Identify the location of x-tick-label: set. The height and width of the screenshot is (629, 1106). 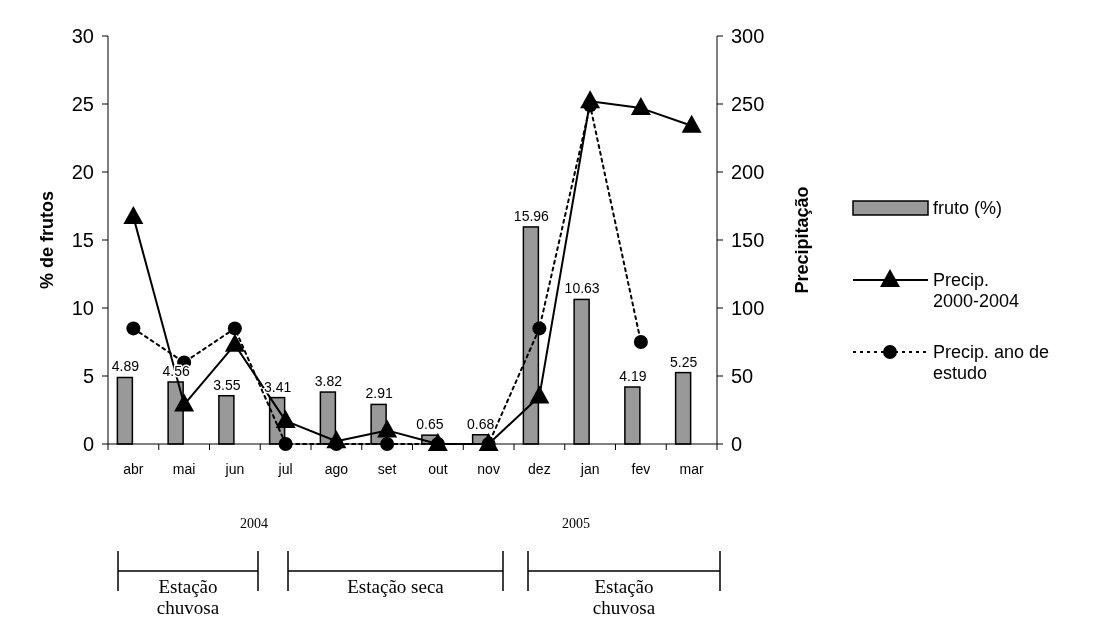
(387, 469).